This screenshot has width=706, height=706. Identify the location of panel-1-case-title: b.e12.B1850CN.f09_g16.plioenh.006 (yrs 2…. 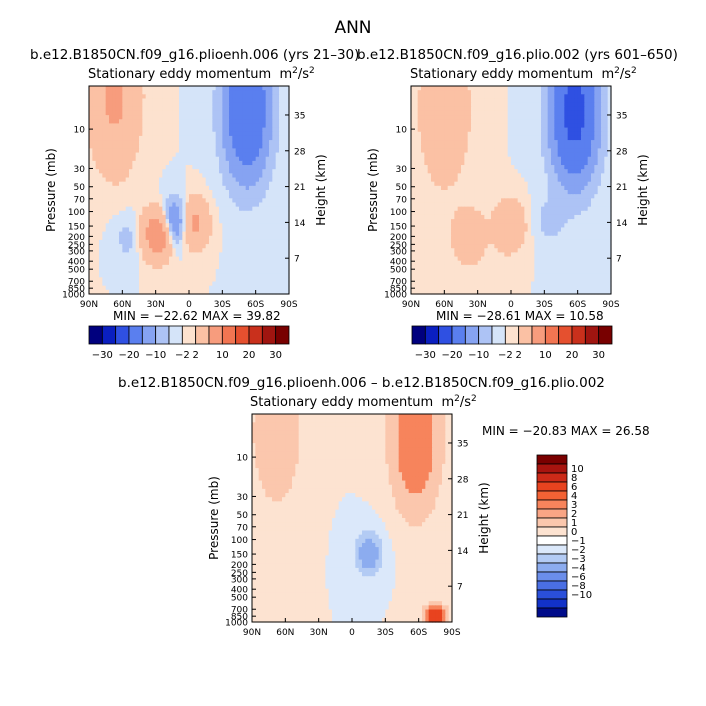
(195, 55).